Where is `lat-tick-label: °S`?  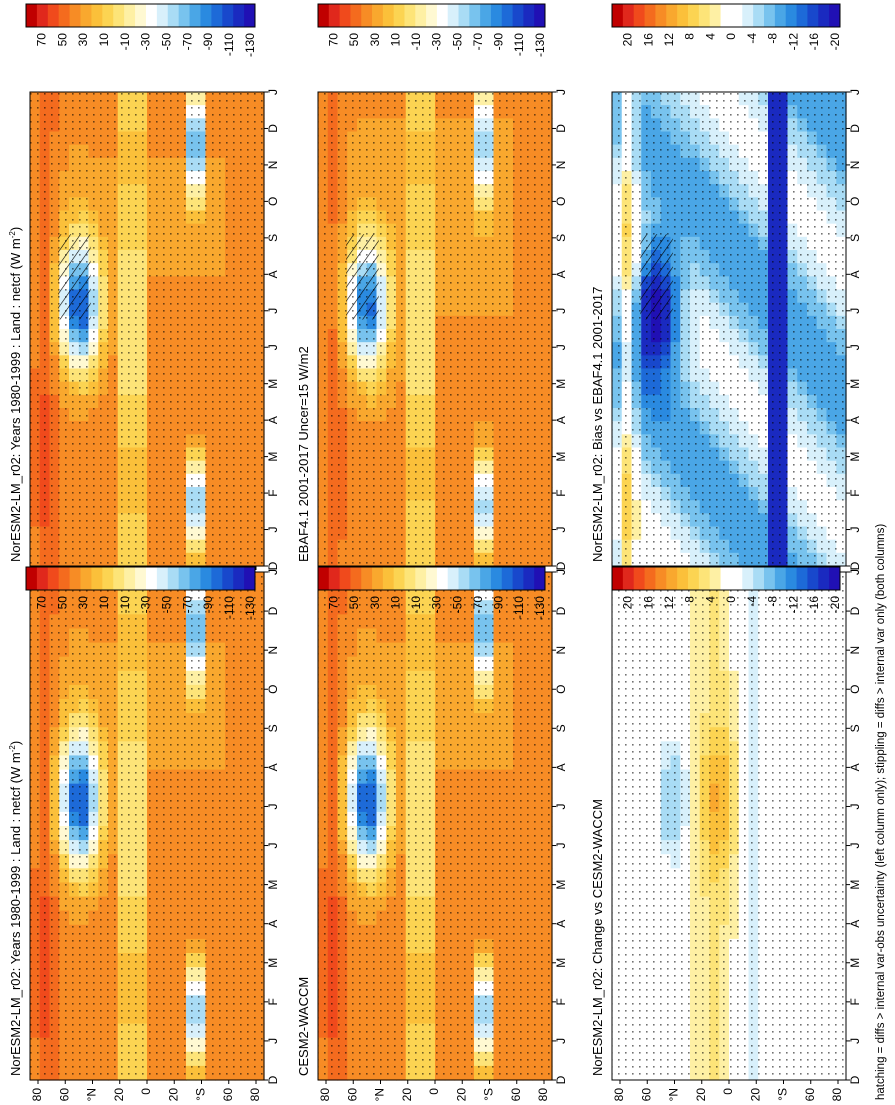 lat-tick-label: °S is located at coordinates (201, 1094).